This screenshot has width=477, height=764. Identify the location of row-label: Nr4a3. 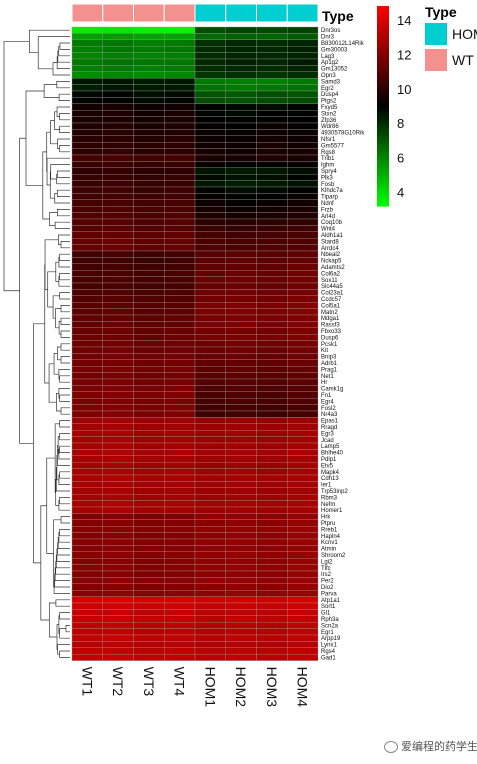
(329, 415).